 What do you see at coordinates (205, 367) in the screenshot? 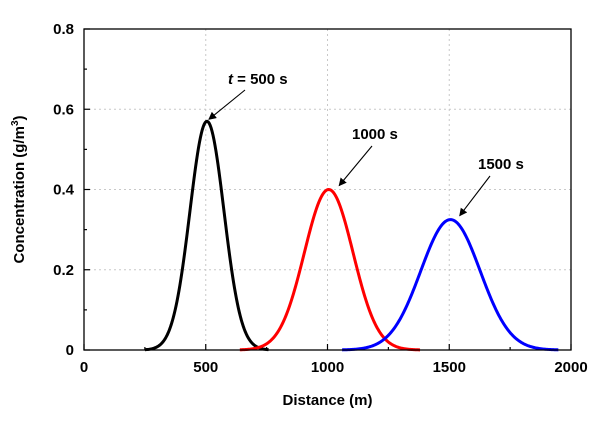
I see `x-tick-label: 500` at bounding box center [205, 367].